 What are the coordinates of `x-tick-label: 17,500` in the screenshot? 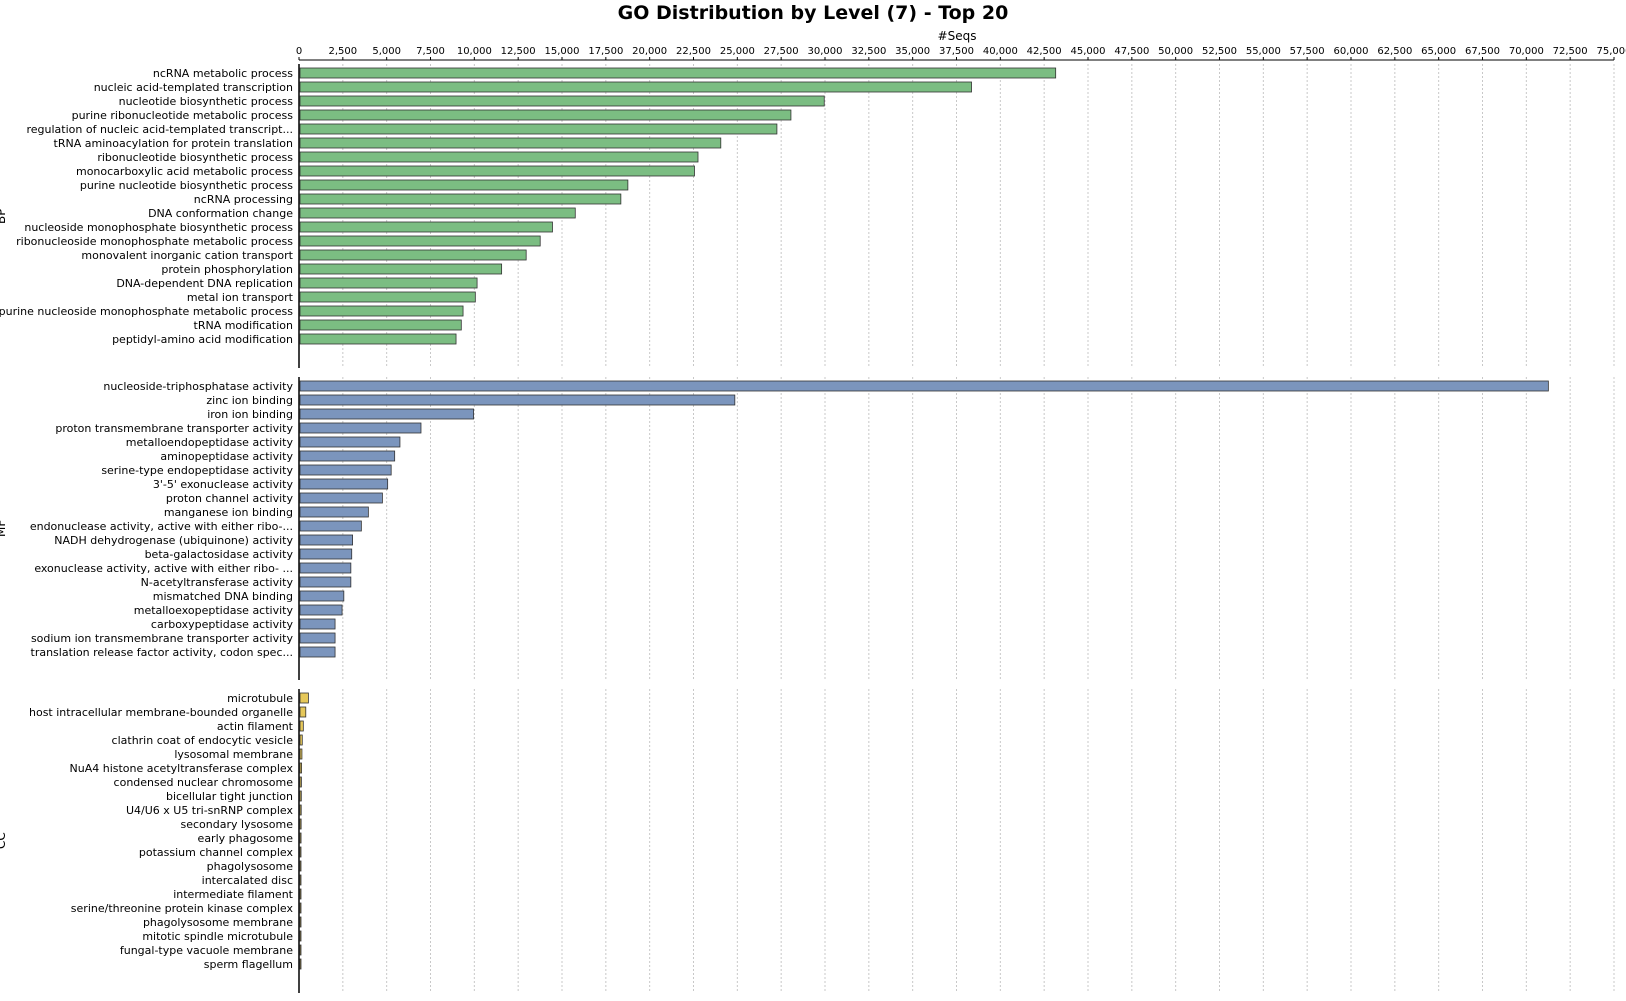 It's located at (605, 51).